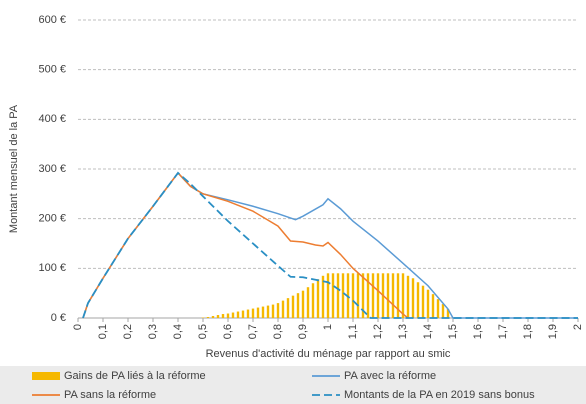 The image size is (586, 404). What do you see at coordinates (110, 395) in the screenshot?
I see `legend-label: PA sans la réforme` at bounding box center [110, 395].